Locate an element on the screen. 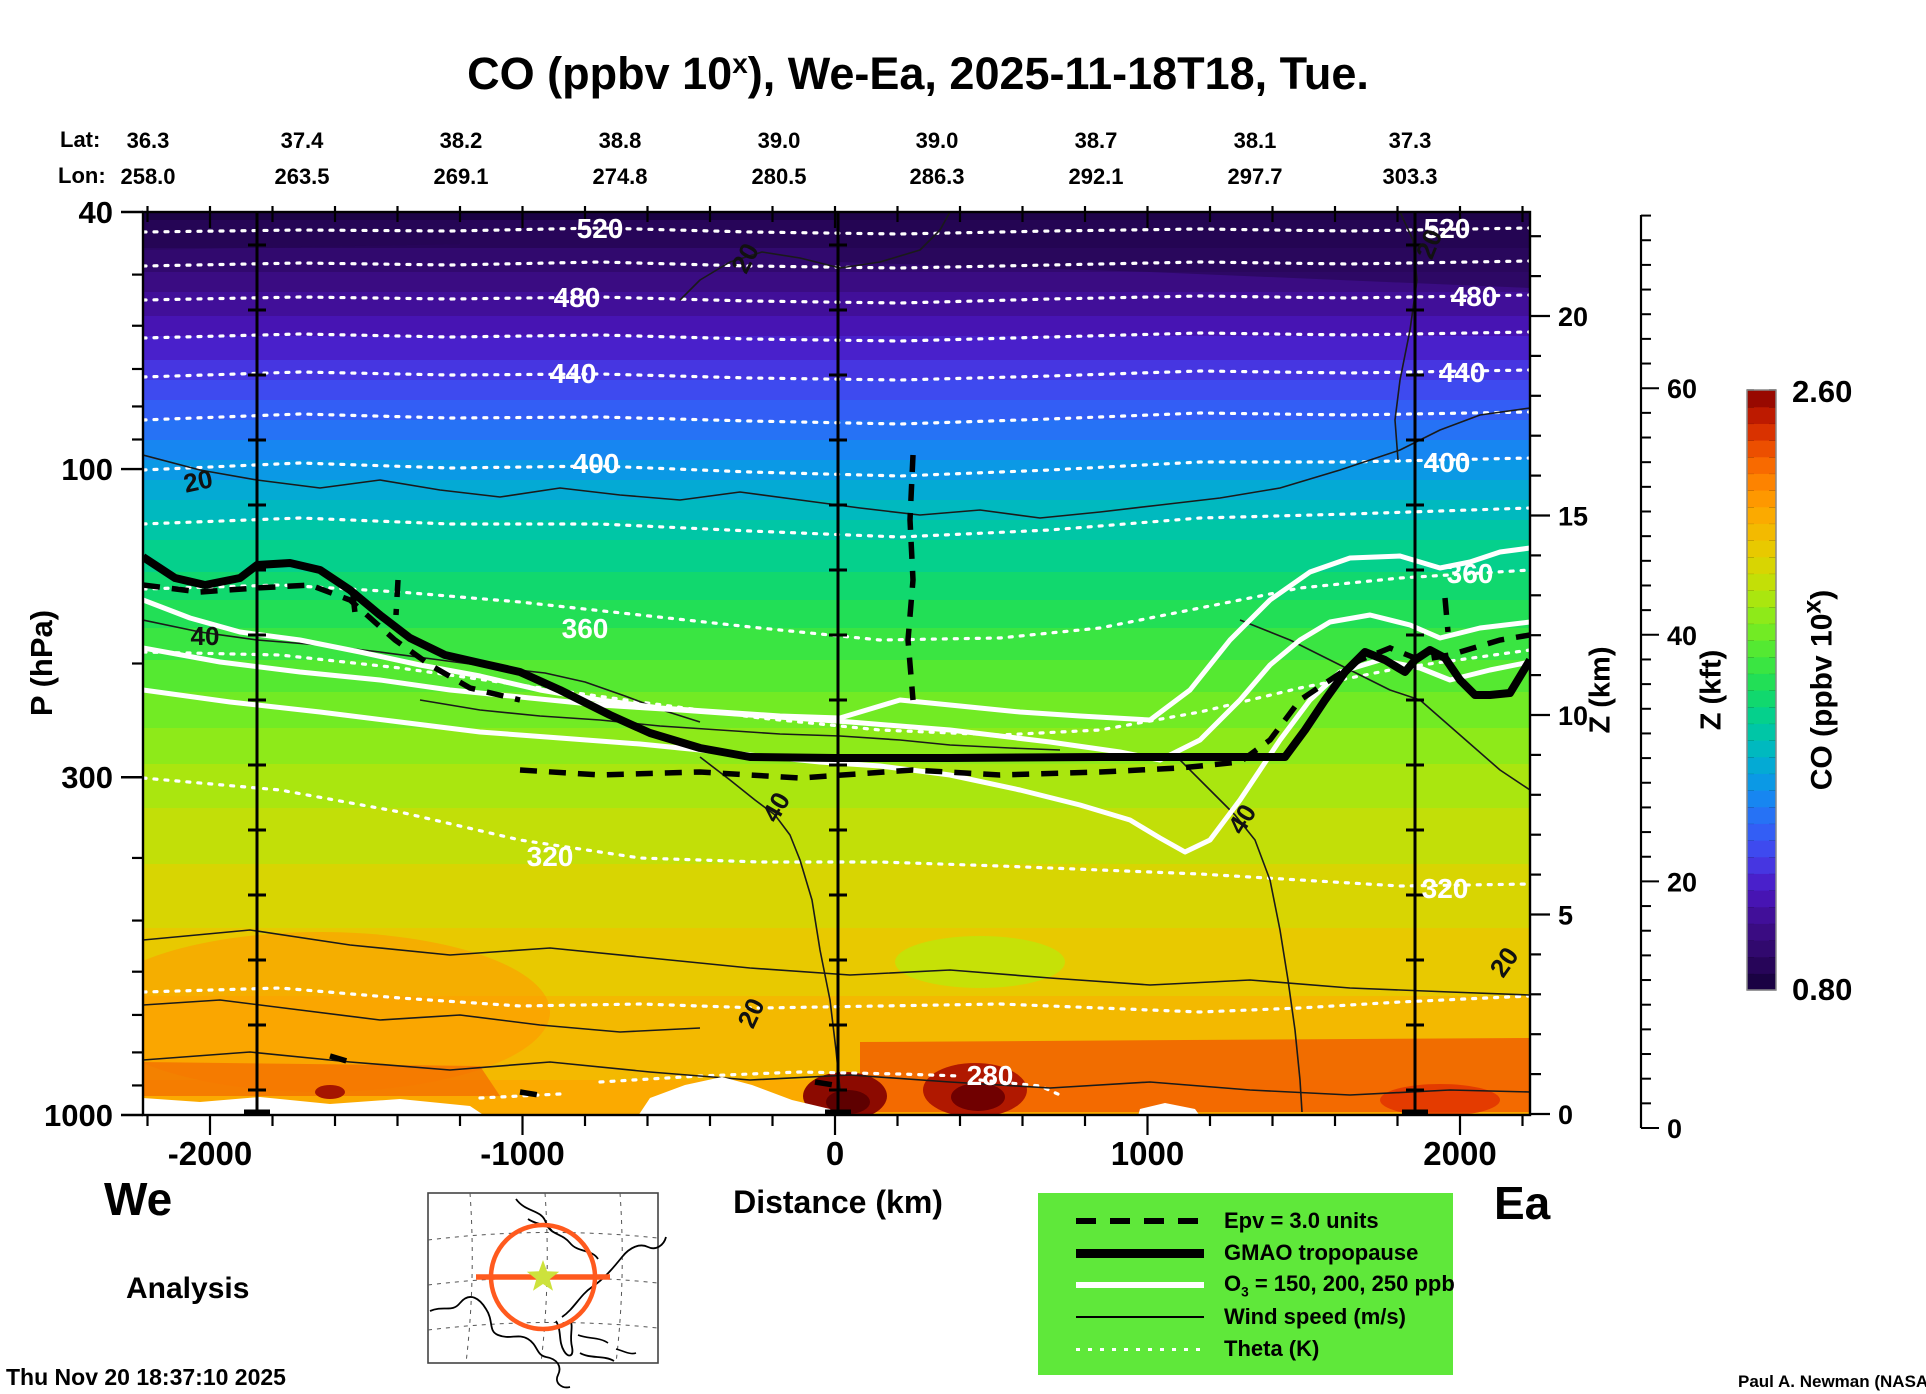 Image resolution: width=1926 pixels, height=1394 pixels. colorbar is located at coordinates (1761, 690).